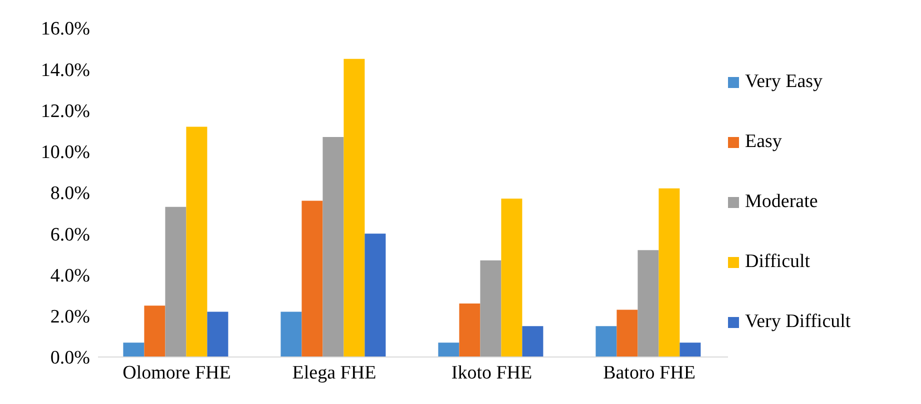  What do you see at coordinates (65, 111) in the screenshot?
I see `y-tick-label: 12.0%` at bounding box center [65, 111].